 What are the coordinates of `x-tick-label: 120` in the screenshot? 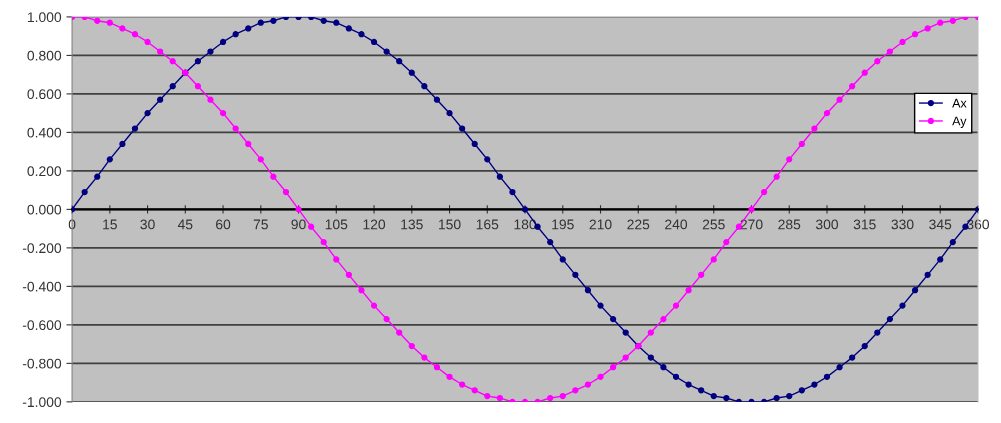 It's located at (374, 224).